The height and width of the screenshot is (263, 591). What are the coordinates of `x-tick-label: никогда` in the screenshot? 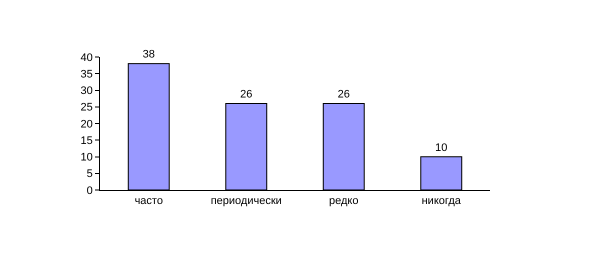 It's located at (442, 201).